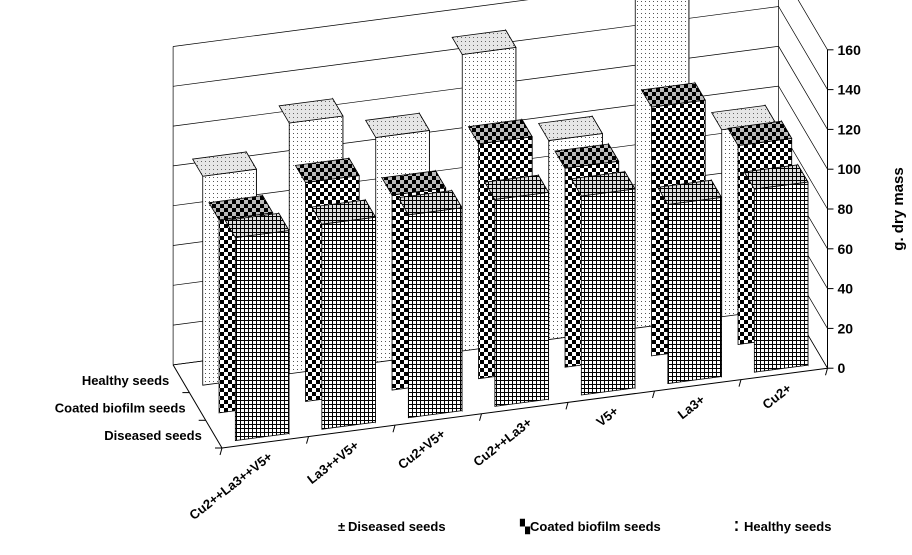 The width and height of the screenshot is (912, 555). I want to click on y-tick-label: 80, so click(846, 209).